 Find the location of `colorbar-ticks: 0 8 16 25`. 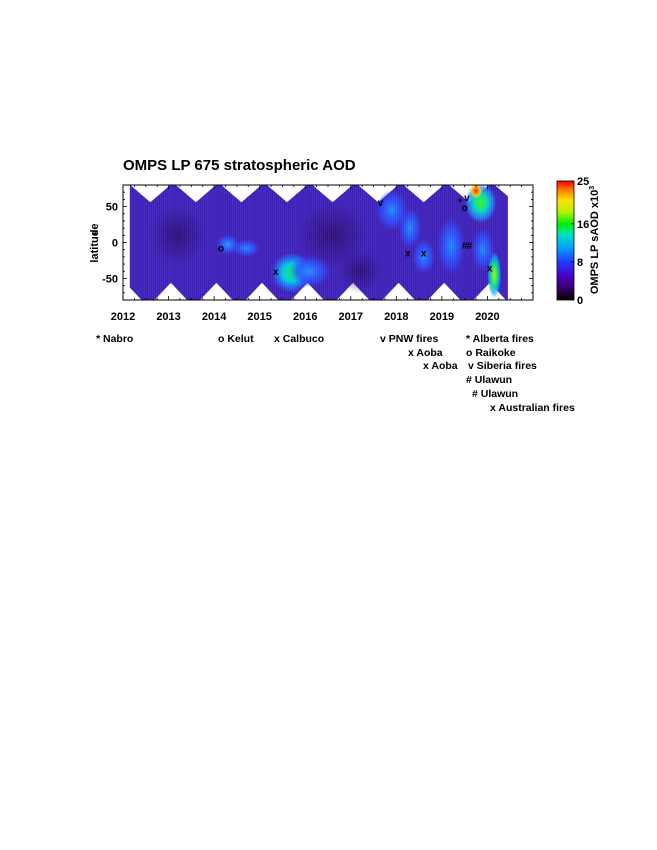

colorbar-ticks: 0 8 16 25 is located at coordinates (580, 241).